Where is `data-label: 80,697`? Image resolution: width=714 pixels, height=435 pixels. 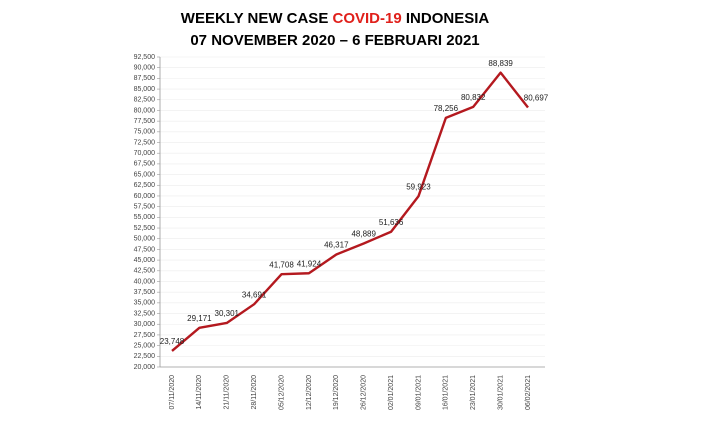
data-label: 80,697 is located at coordinates (536, 98).